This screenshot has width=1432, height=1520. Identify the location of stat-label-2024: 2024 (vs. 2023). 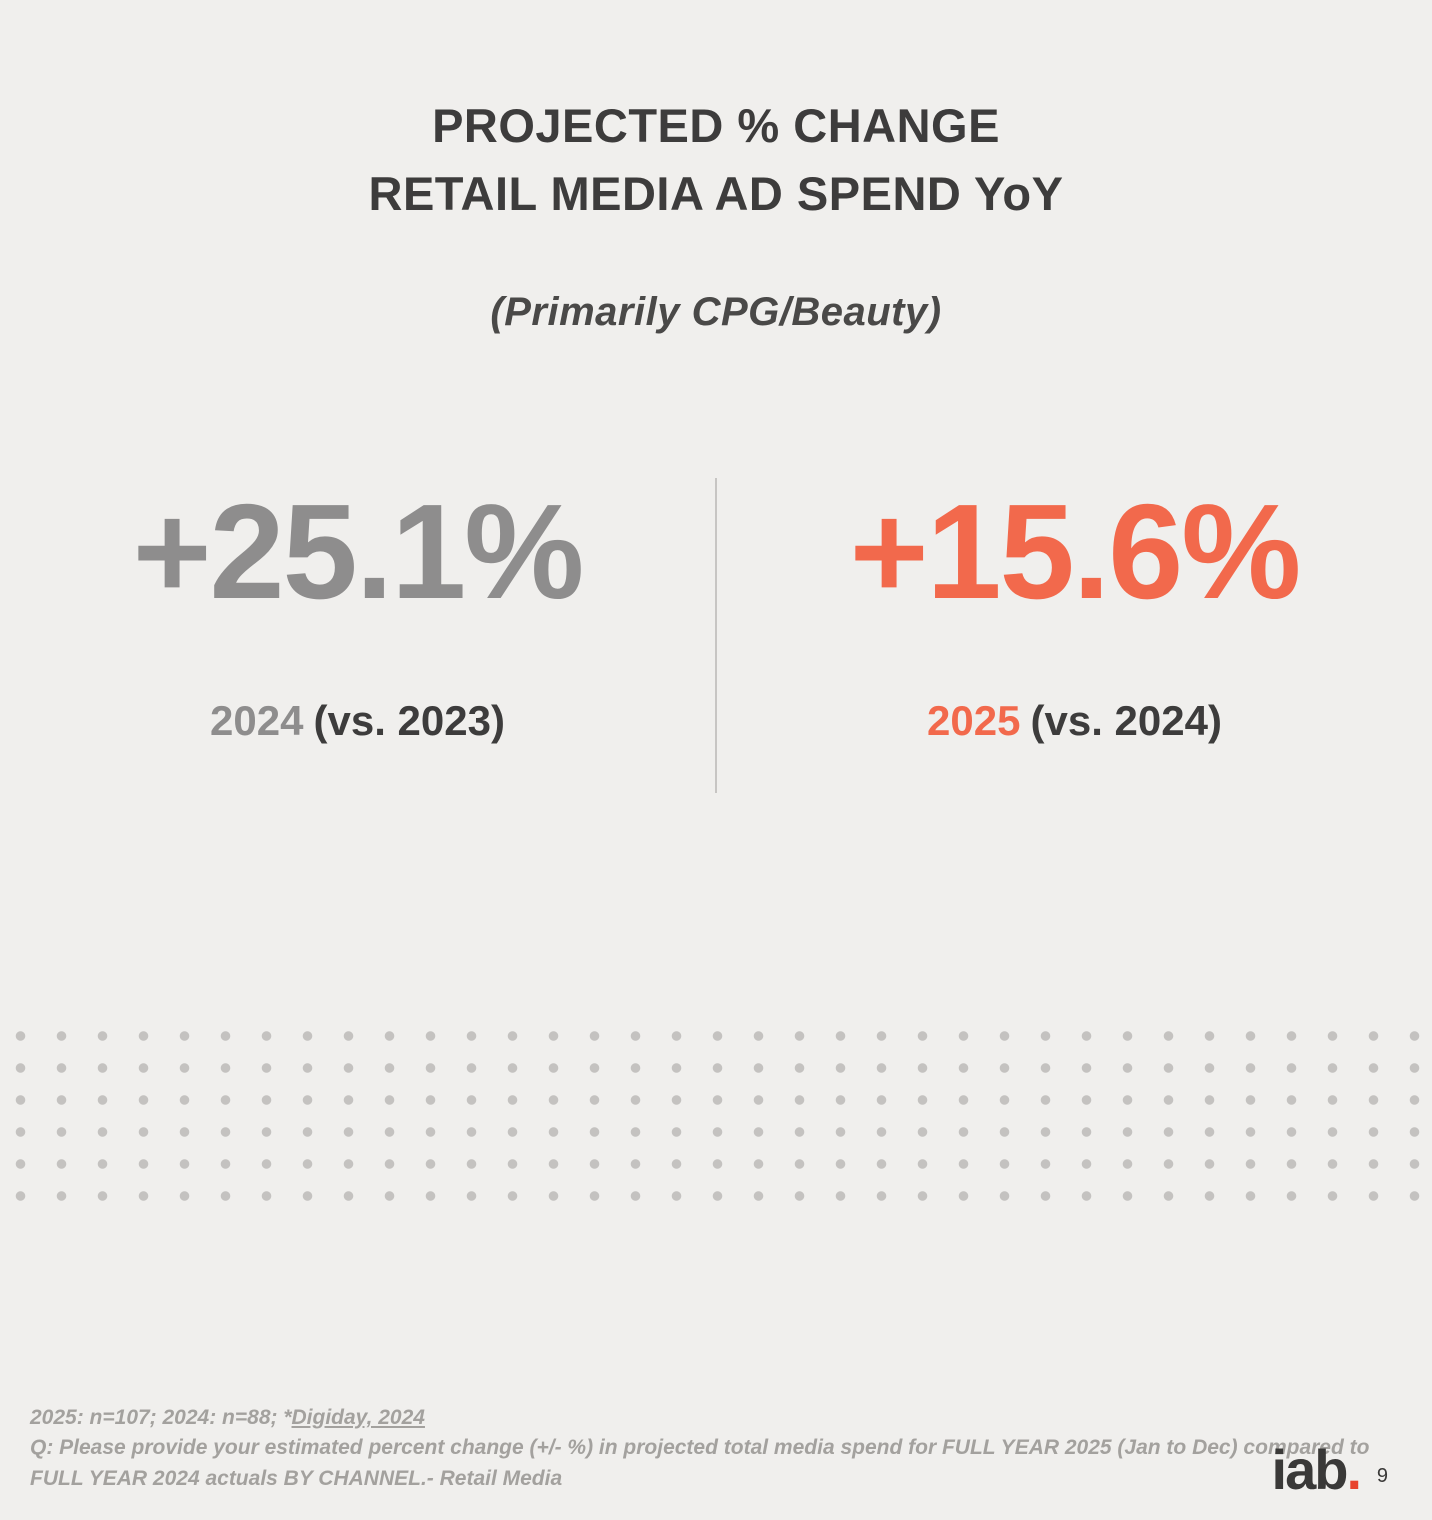
(357, 721).